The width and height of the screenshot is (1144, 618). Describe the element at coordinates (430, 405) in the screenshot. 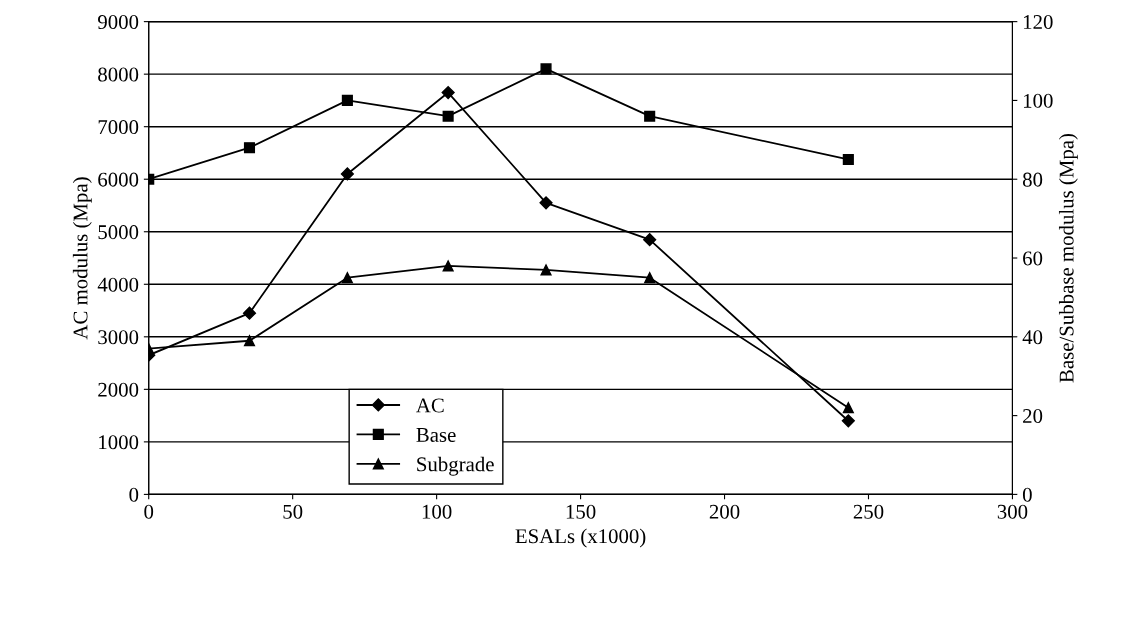

I see `legend-label: AC` at that location.